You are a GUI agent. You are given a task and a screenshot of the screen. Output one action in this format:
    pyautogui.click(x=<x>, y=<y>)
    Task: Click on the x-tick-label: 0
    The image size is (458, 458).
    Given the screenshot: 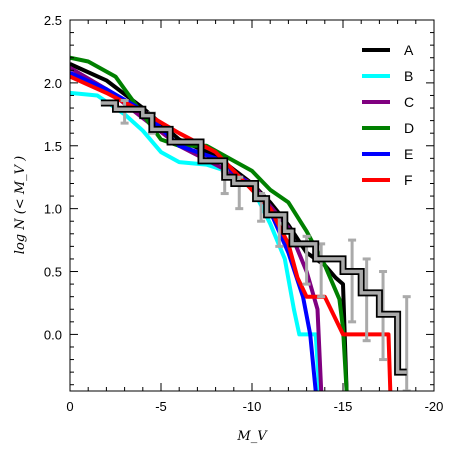 What is the action you would take?
    pyautogui.click(x=69, y=406)
    